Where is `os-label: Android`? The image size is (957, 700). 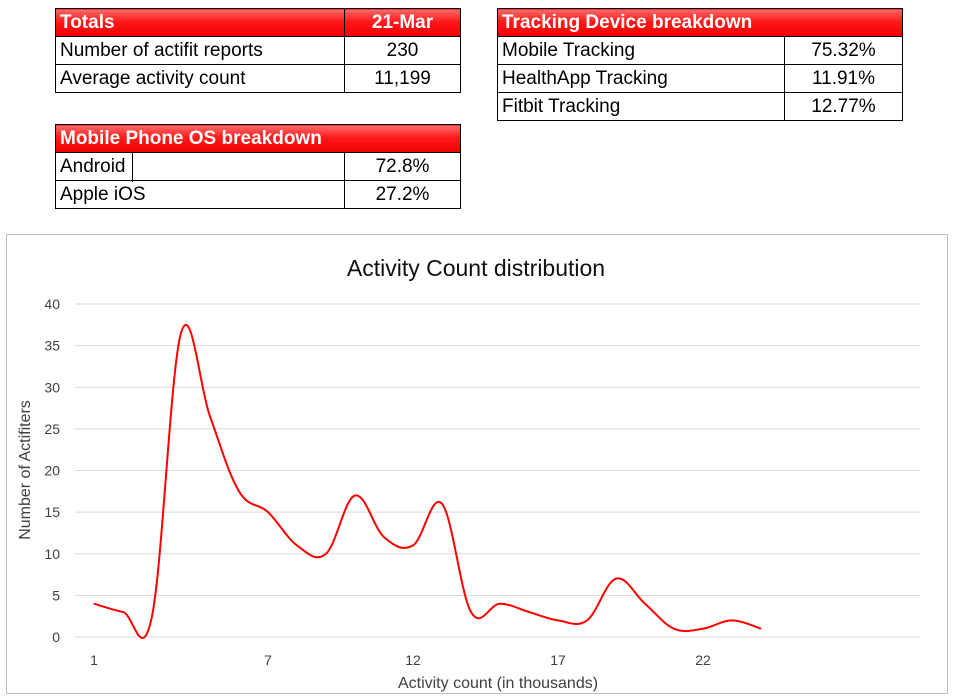 os-label: Android is located at coordinates (200, 166).